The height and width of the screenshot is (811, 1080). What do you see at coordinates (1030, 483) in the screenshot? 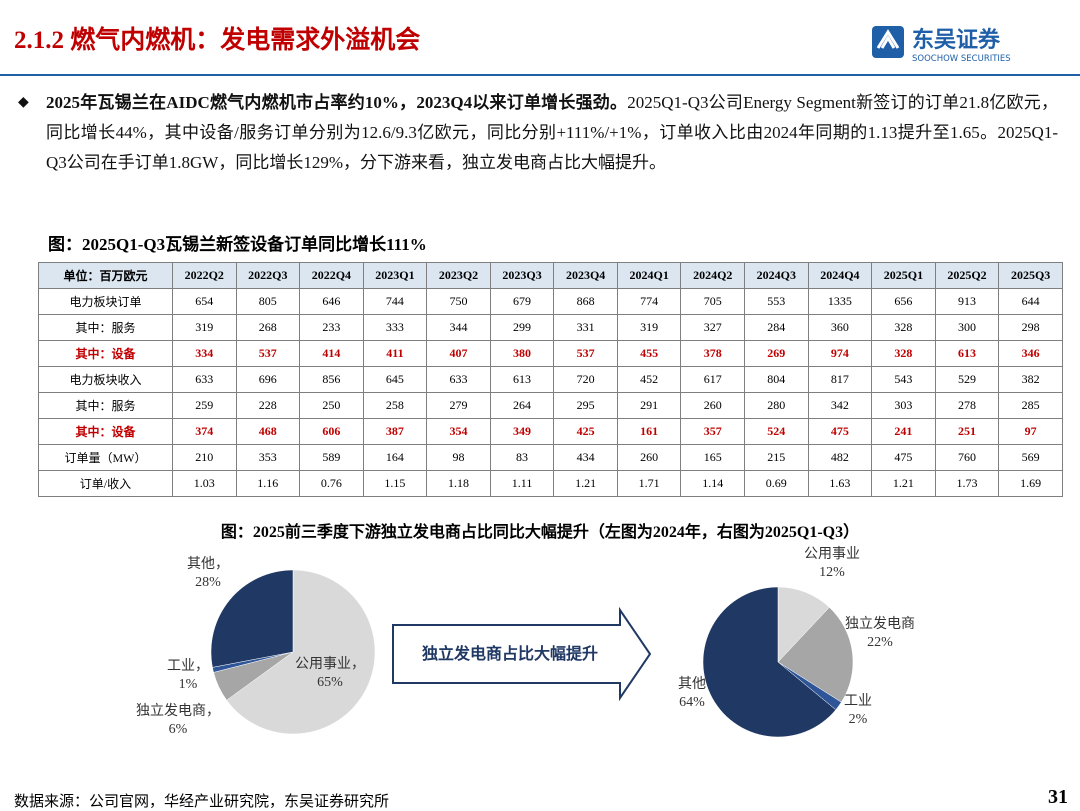
I see `table-cell: 1.69` at bounding box center [1030, 483].